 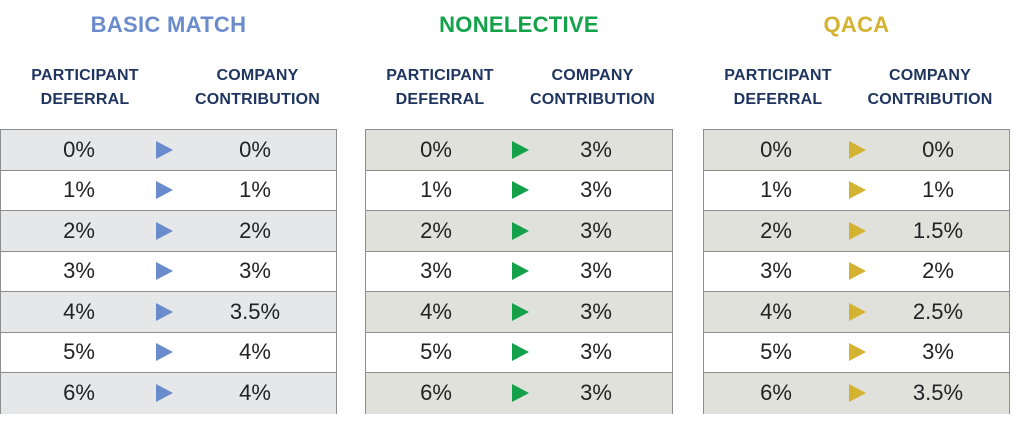 What do you see at coordinates (856, 24) in the screenshot?
I see `panel-title: QACA` at bounding box center [856, 24].